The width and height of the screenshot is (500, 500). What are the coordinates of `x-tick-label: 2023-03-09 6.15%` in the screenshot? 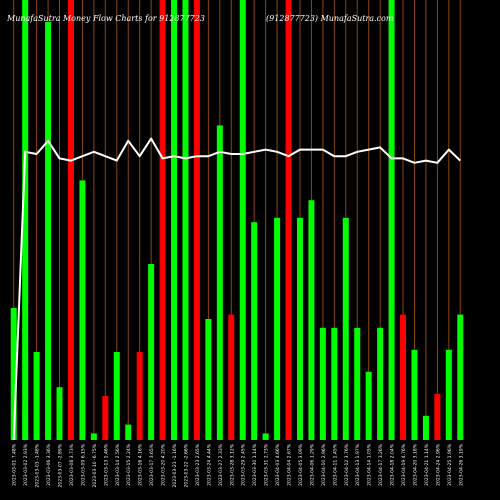 It's located at (83, 464).